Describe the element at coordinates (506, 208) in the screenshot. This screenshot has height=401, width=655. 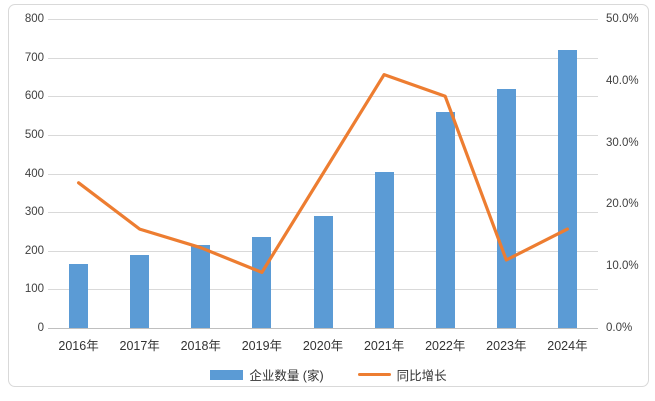
I see `bar-2023年` at that location.